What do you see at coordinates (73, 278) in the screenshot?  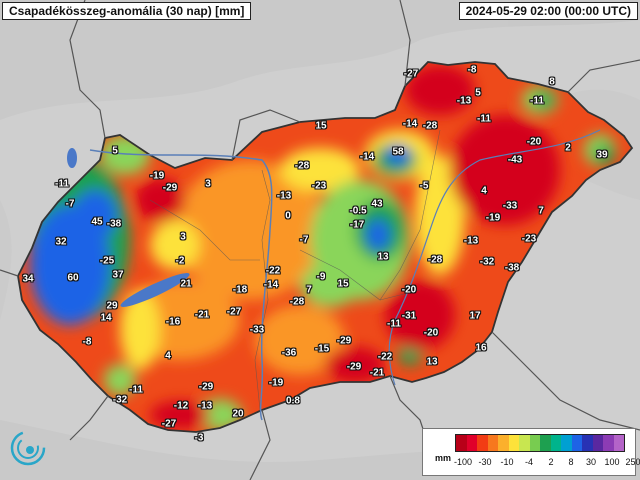 I see `anomaly-value-label: 60` at bounding box center [73, 278].